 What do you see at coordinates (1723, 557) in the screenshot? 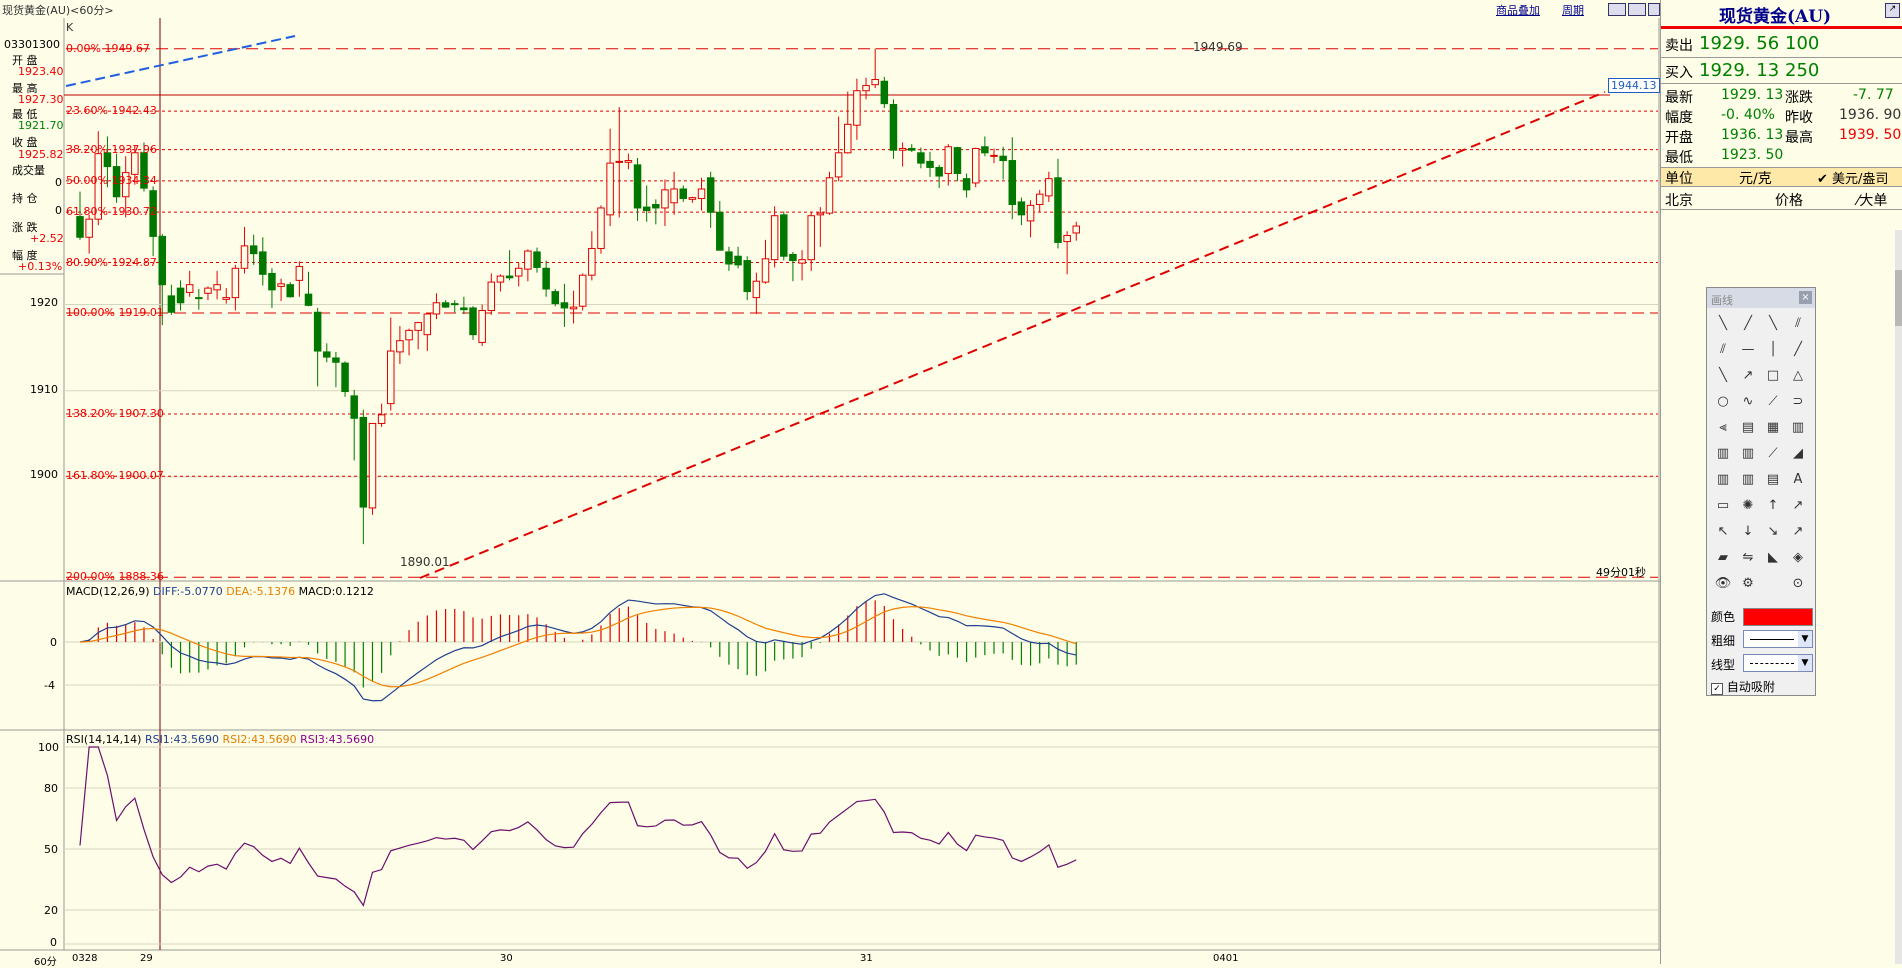
I see `highlight-icon: ▰` at bounding box center [1723, 557].